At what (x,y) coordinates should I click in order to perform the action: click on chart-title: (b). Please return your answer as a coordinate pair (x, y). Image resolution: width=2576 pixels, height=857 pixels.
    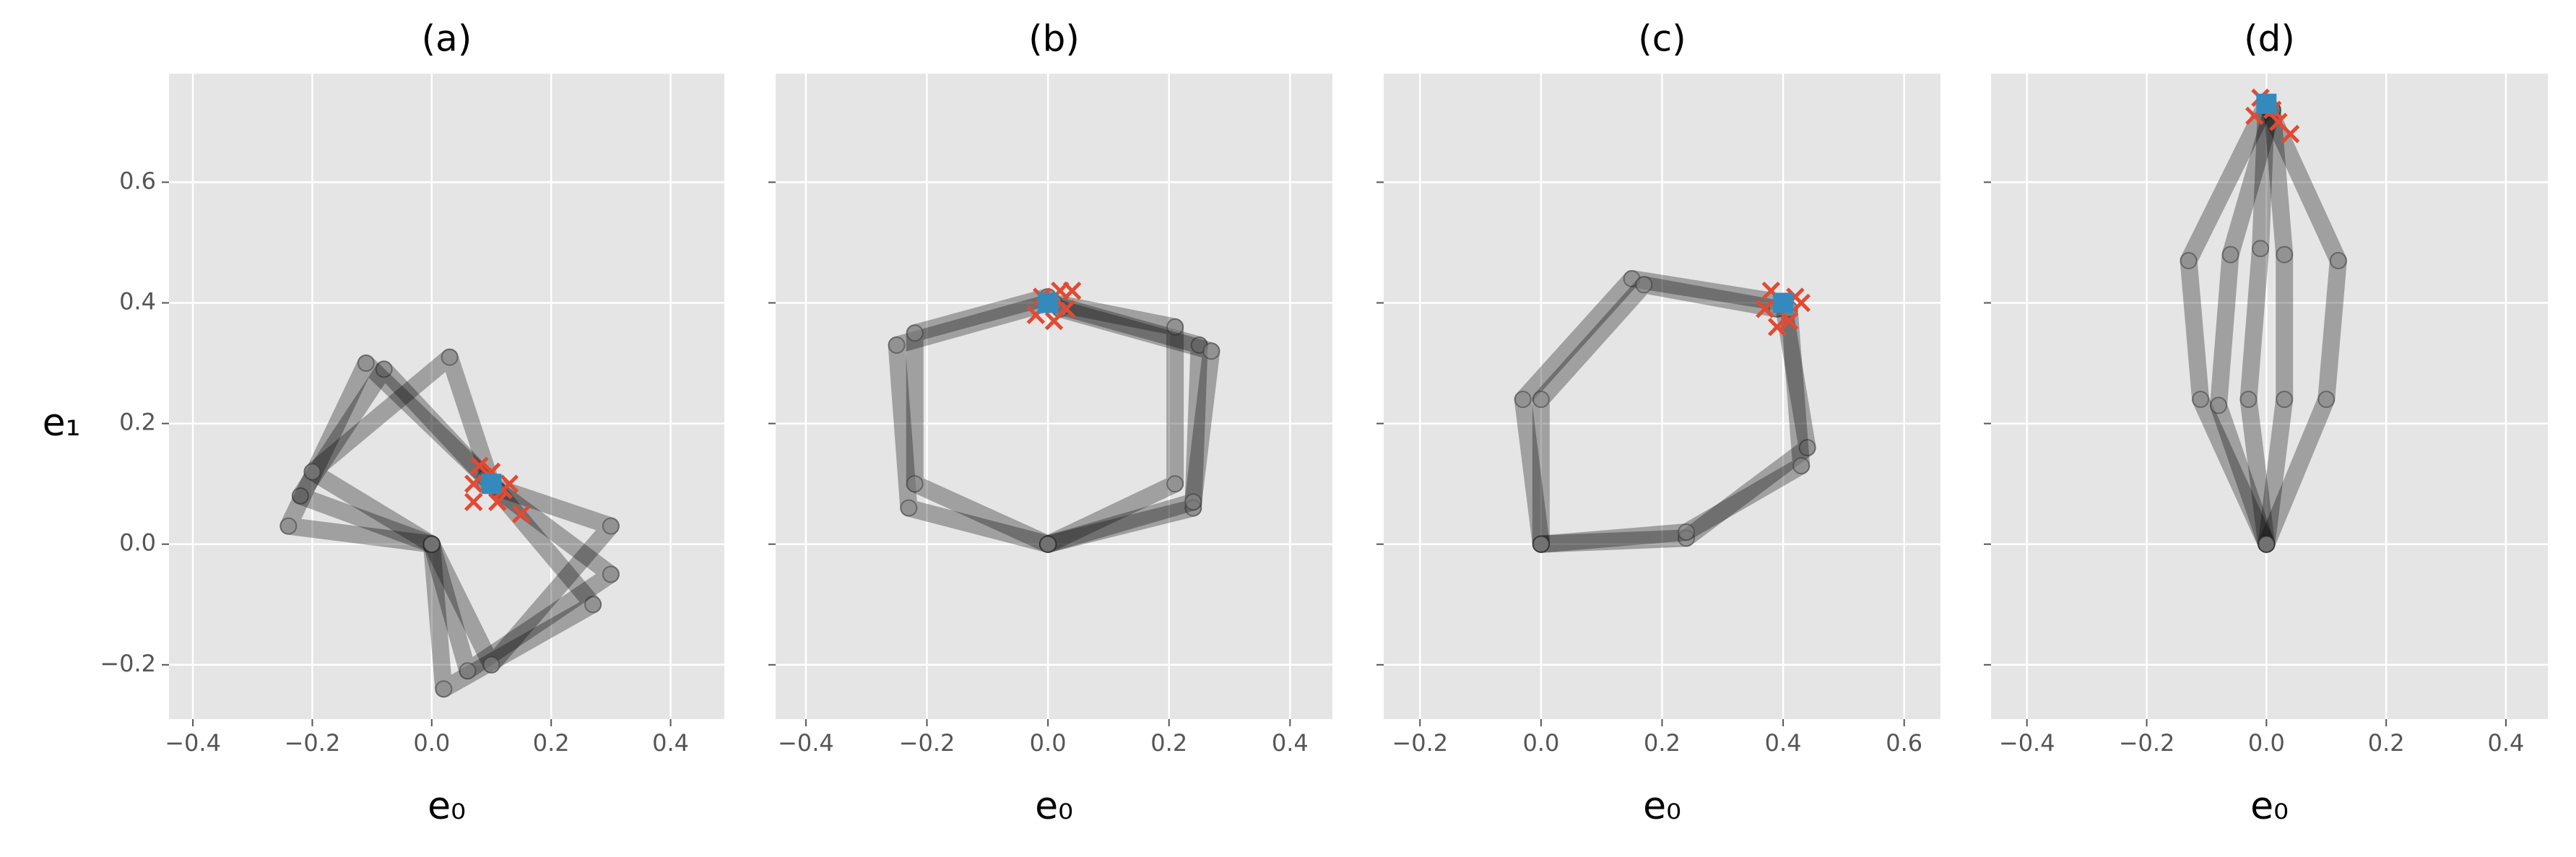
    Looking at the image, I should click on (1054, 39).